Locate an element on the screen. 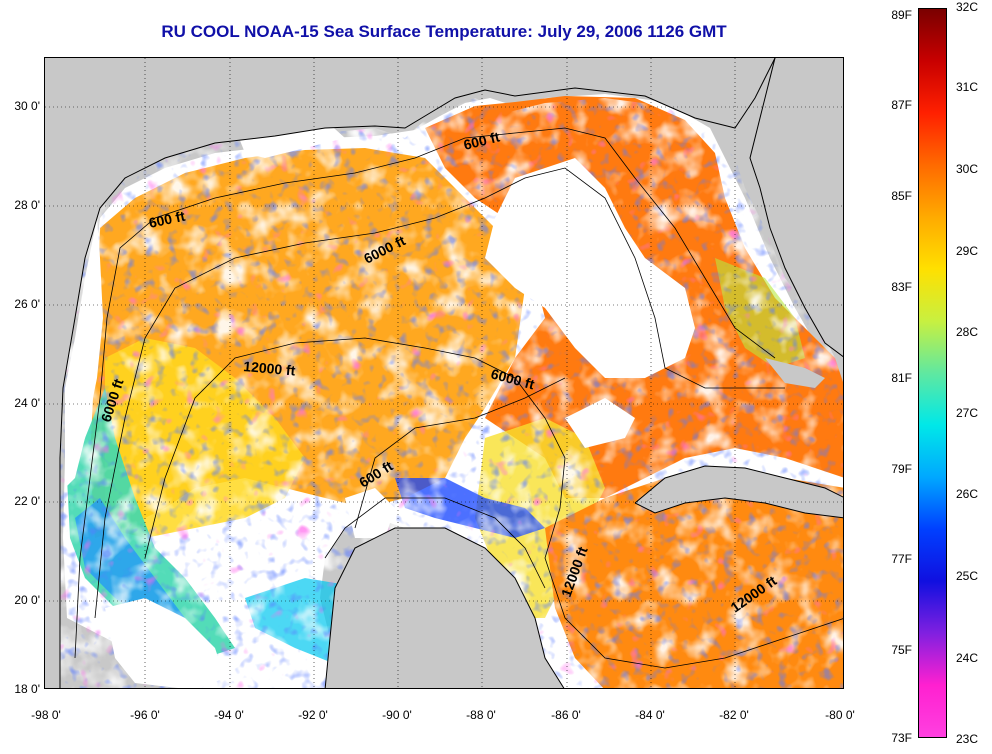 Image resolution: width=992 pixels, height=754 pixels. lon-label-92: -92 0' is located at coordinates (313, 715).